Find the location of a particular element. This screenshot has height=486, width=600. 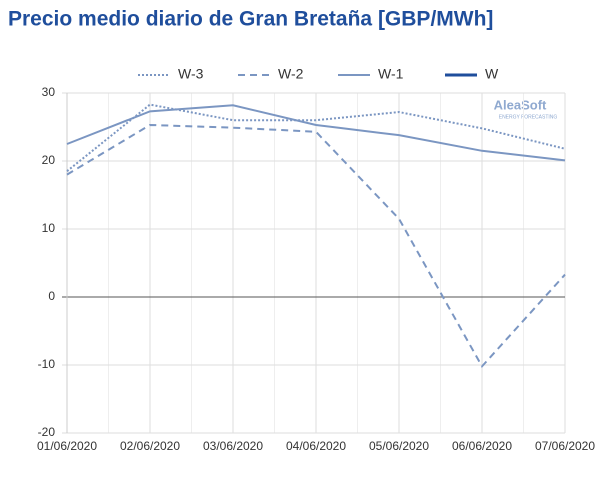

y-tick-label: 10 is located at coordinates (49, 228).